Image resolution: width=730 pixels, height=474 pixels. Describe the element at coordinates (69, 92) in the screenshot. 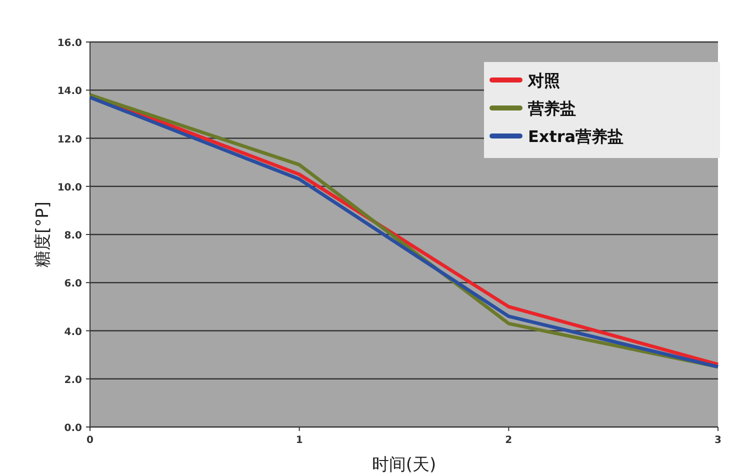

I see `y-tick-label: 14.0` at that location.